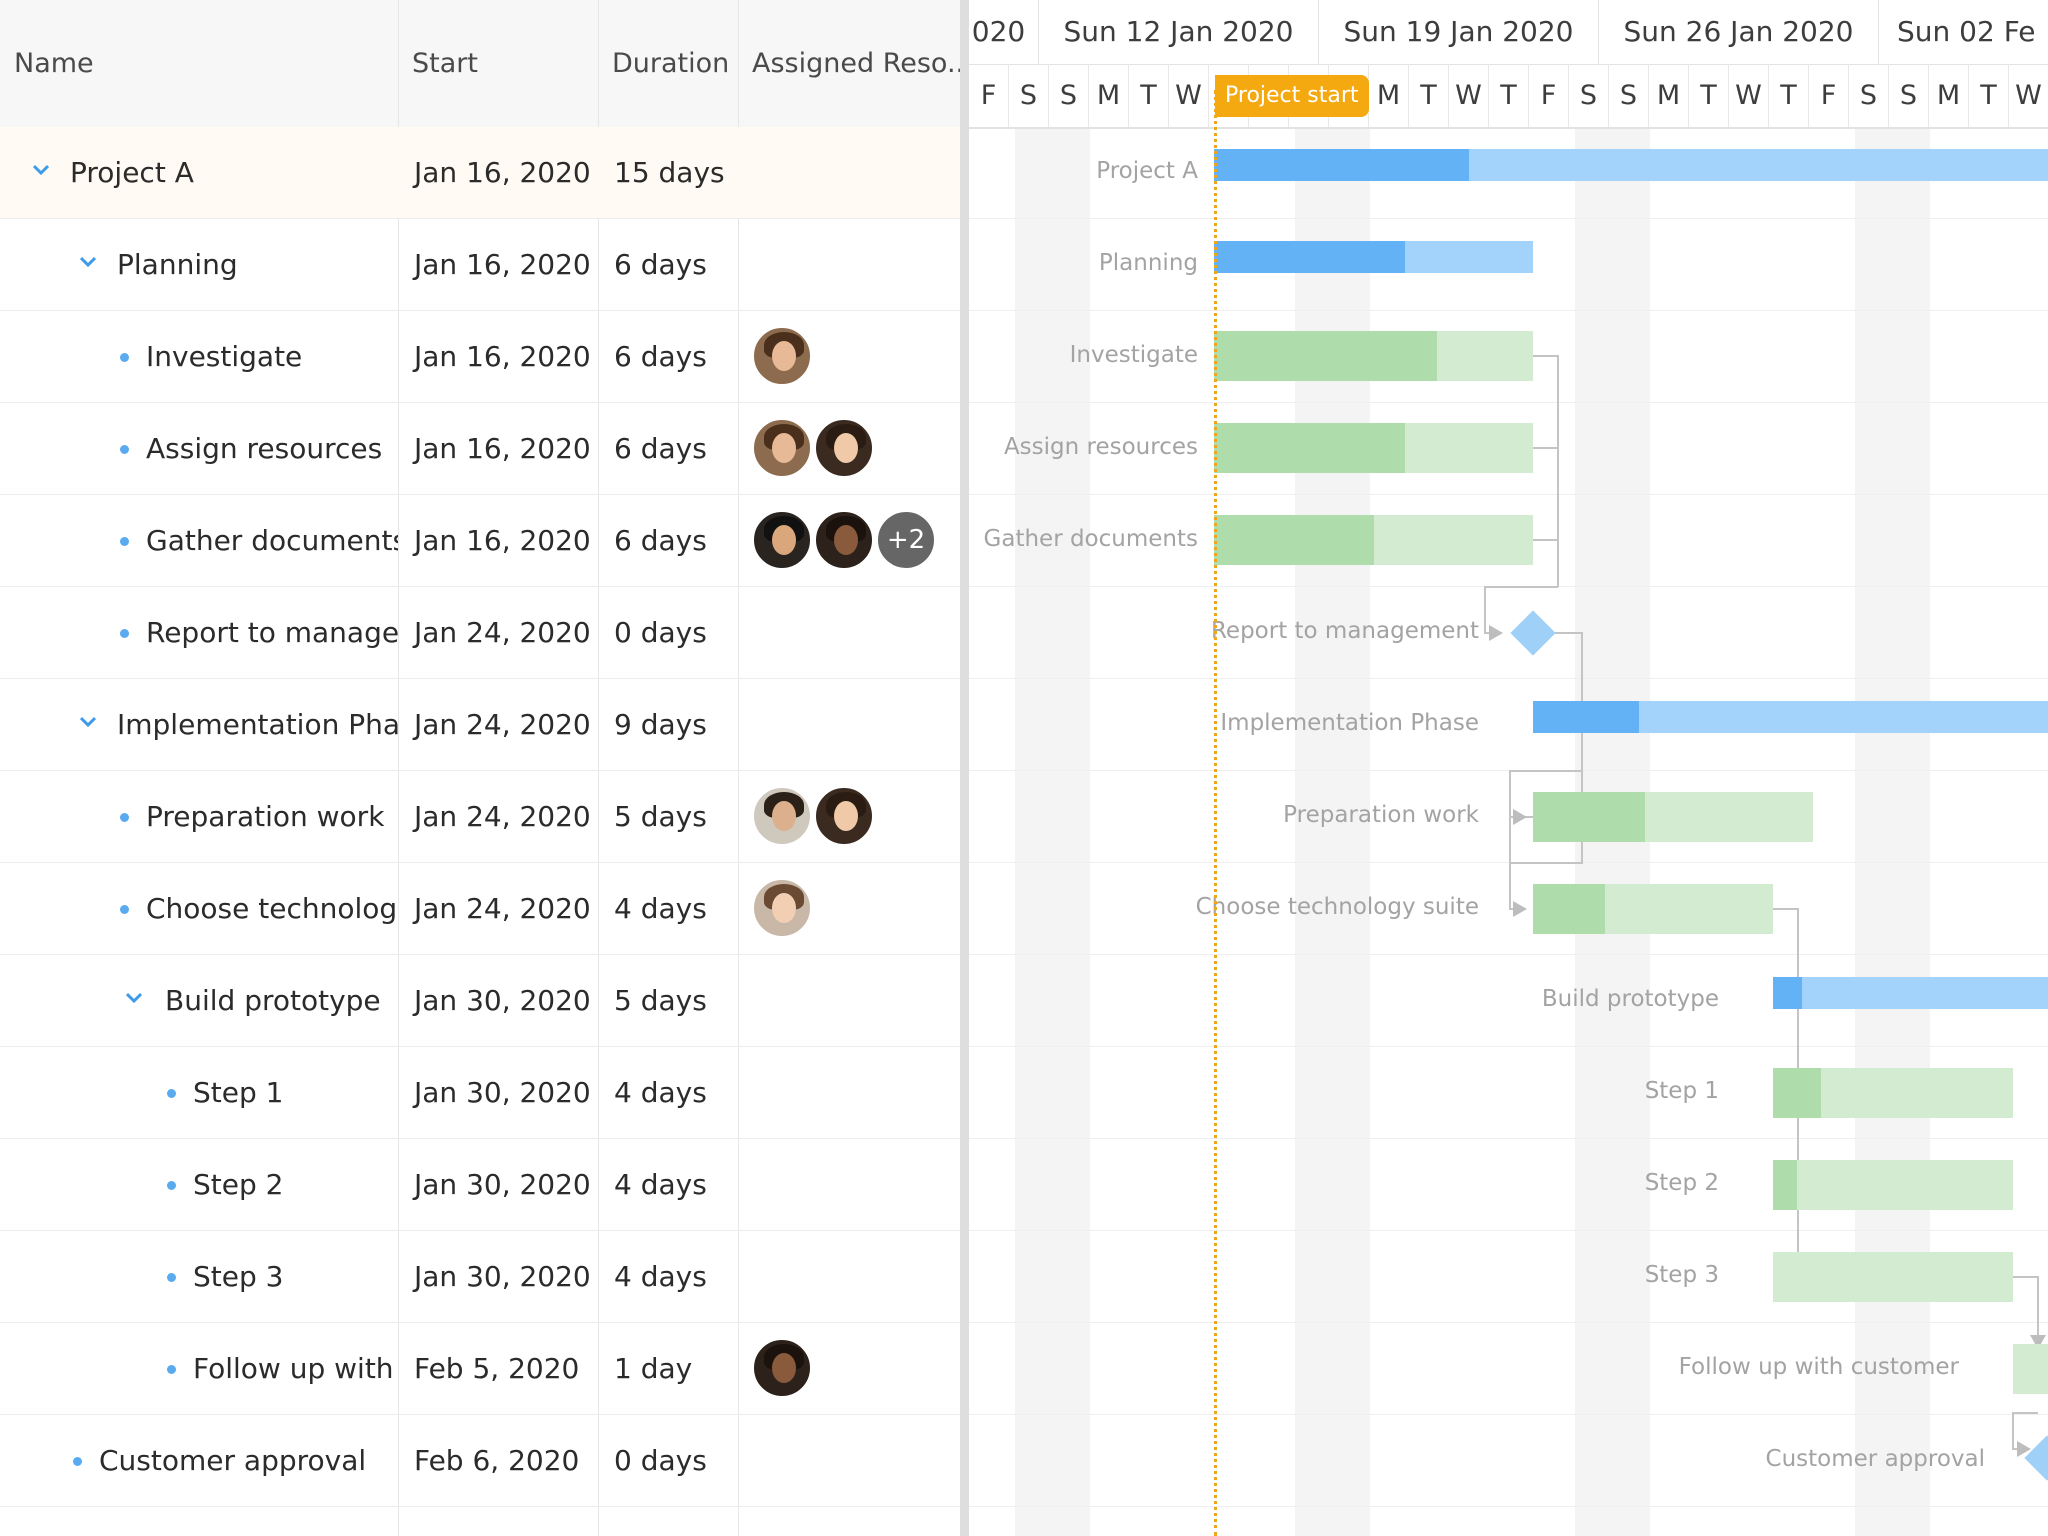  I want to click on more-resources-badge: +2, so click(906, 540).